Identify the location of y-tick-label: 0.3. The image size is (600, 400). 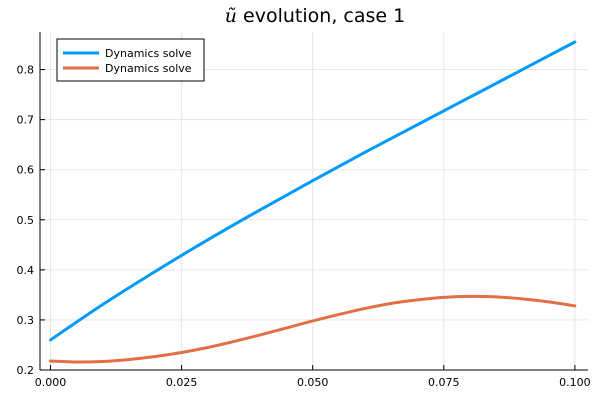
(26, 320).